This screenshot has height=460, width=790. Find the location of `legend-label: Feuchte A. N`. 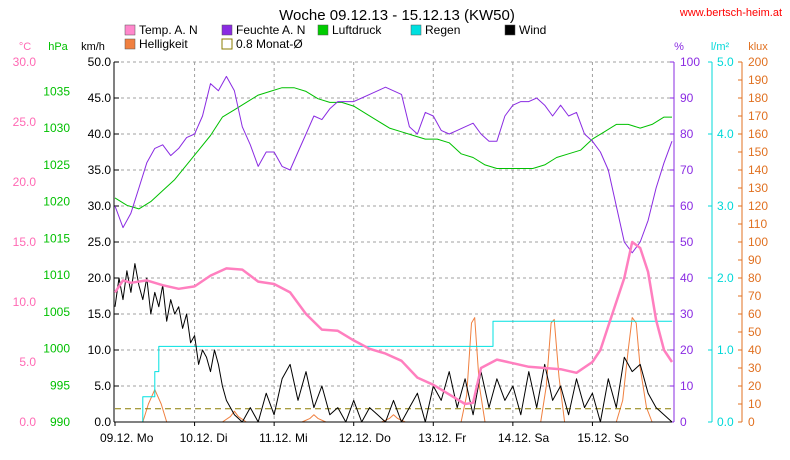

legend-label: Feuchte A. N is located at coordinates (270, 30).